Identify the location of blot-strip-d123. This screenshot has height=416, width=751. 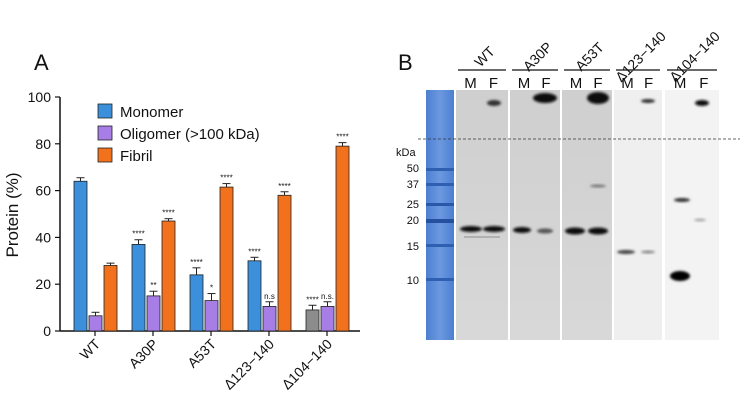
(638, 215).